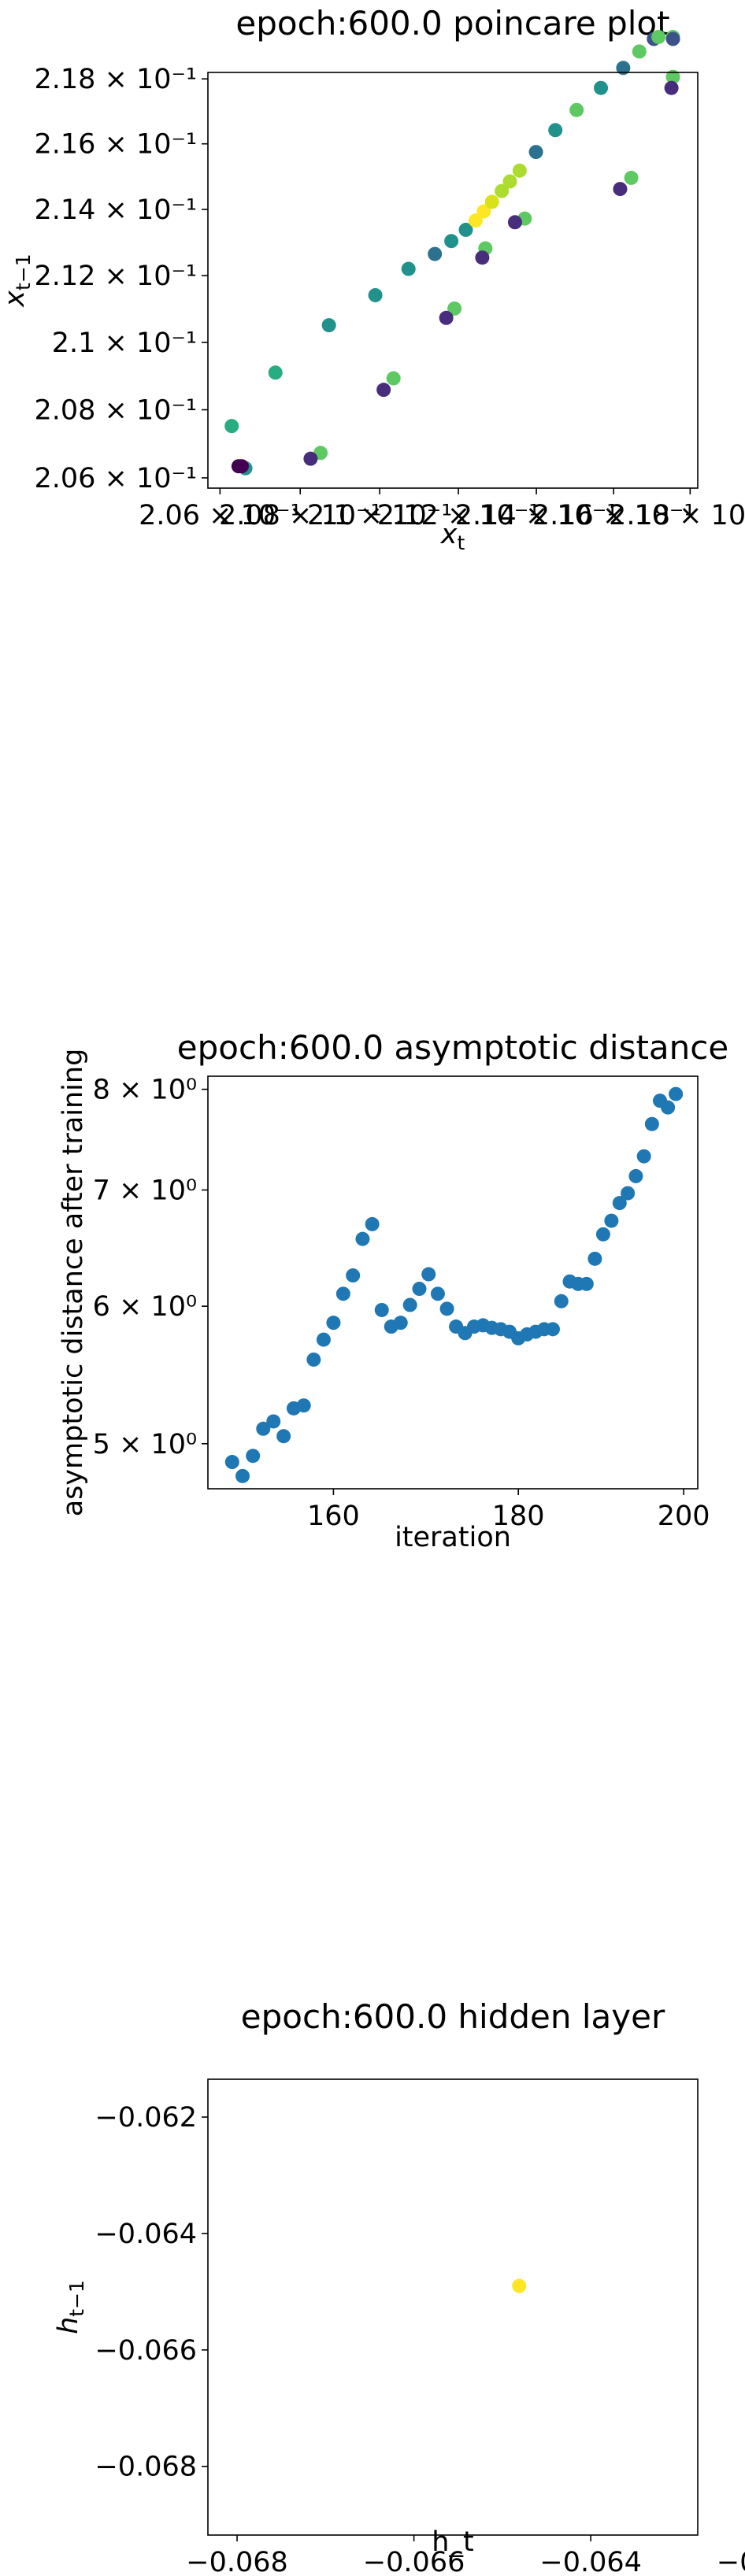  I want to click on y-tick-label: 7 × 10⁰, so click(145, 1191).